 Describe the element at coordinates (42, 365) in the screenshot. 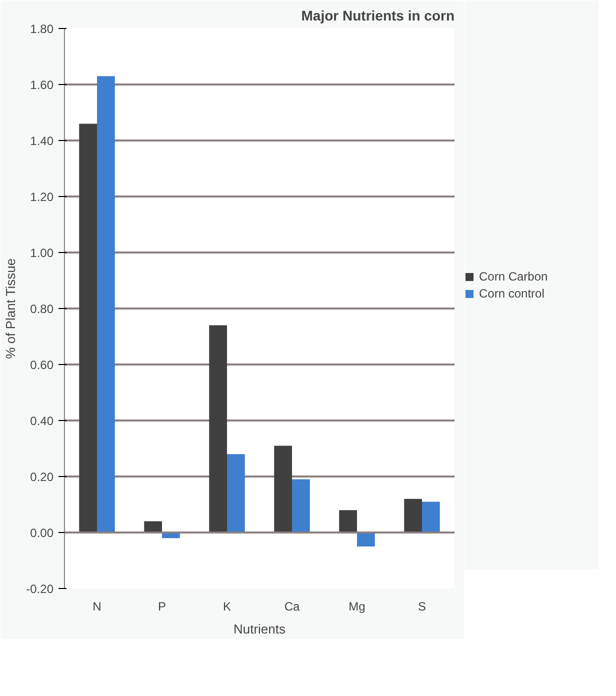

I see `y-tick-label: 0.60` at that location.